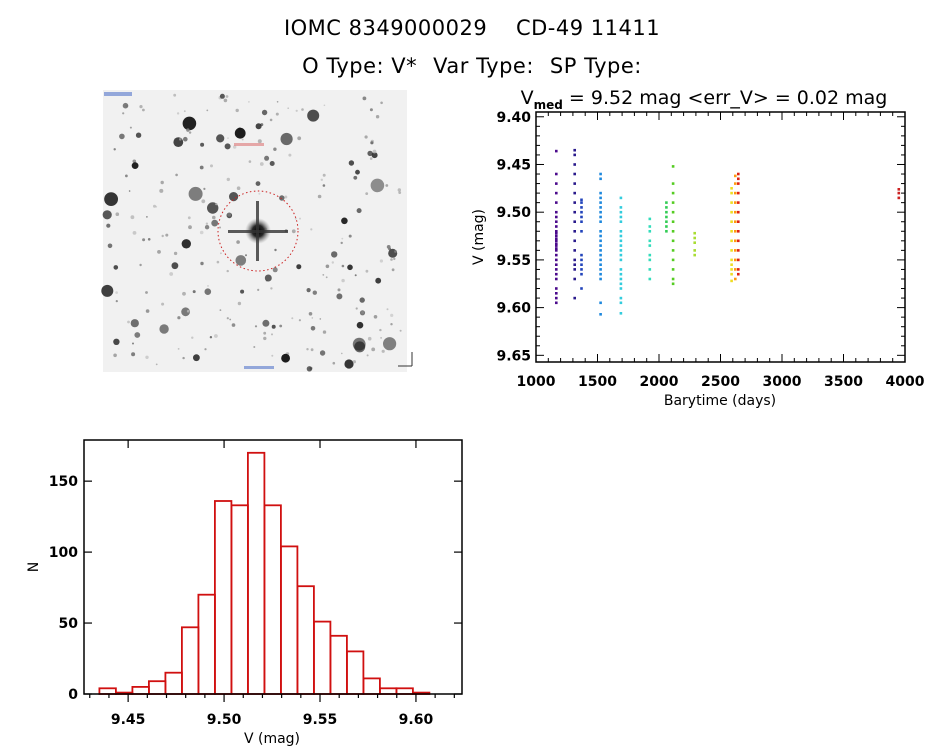 This screenshot has height=747, width=944. I want to click on y-tick-label: 9.55, so click(513, 261).